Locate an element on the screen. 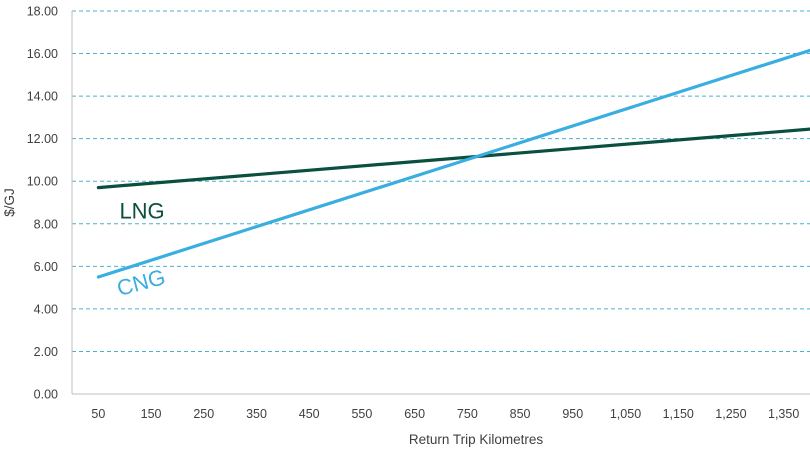 The width and height of the screenshot is (810, 453). x-axis-title: Return Trip Kilometres is located at coordinates (476, 439).